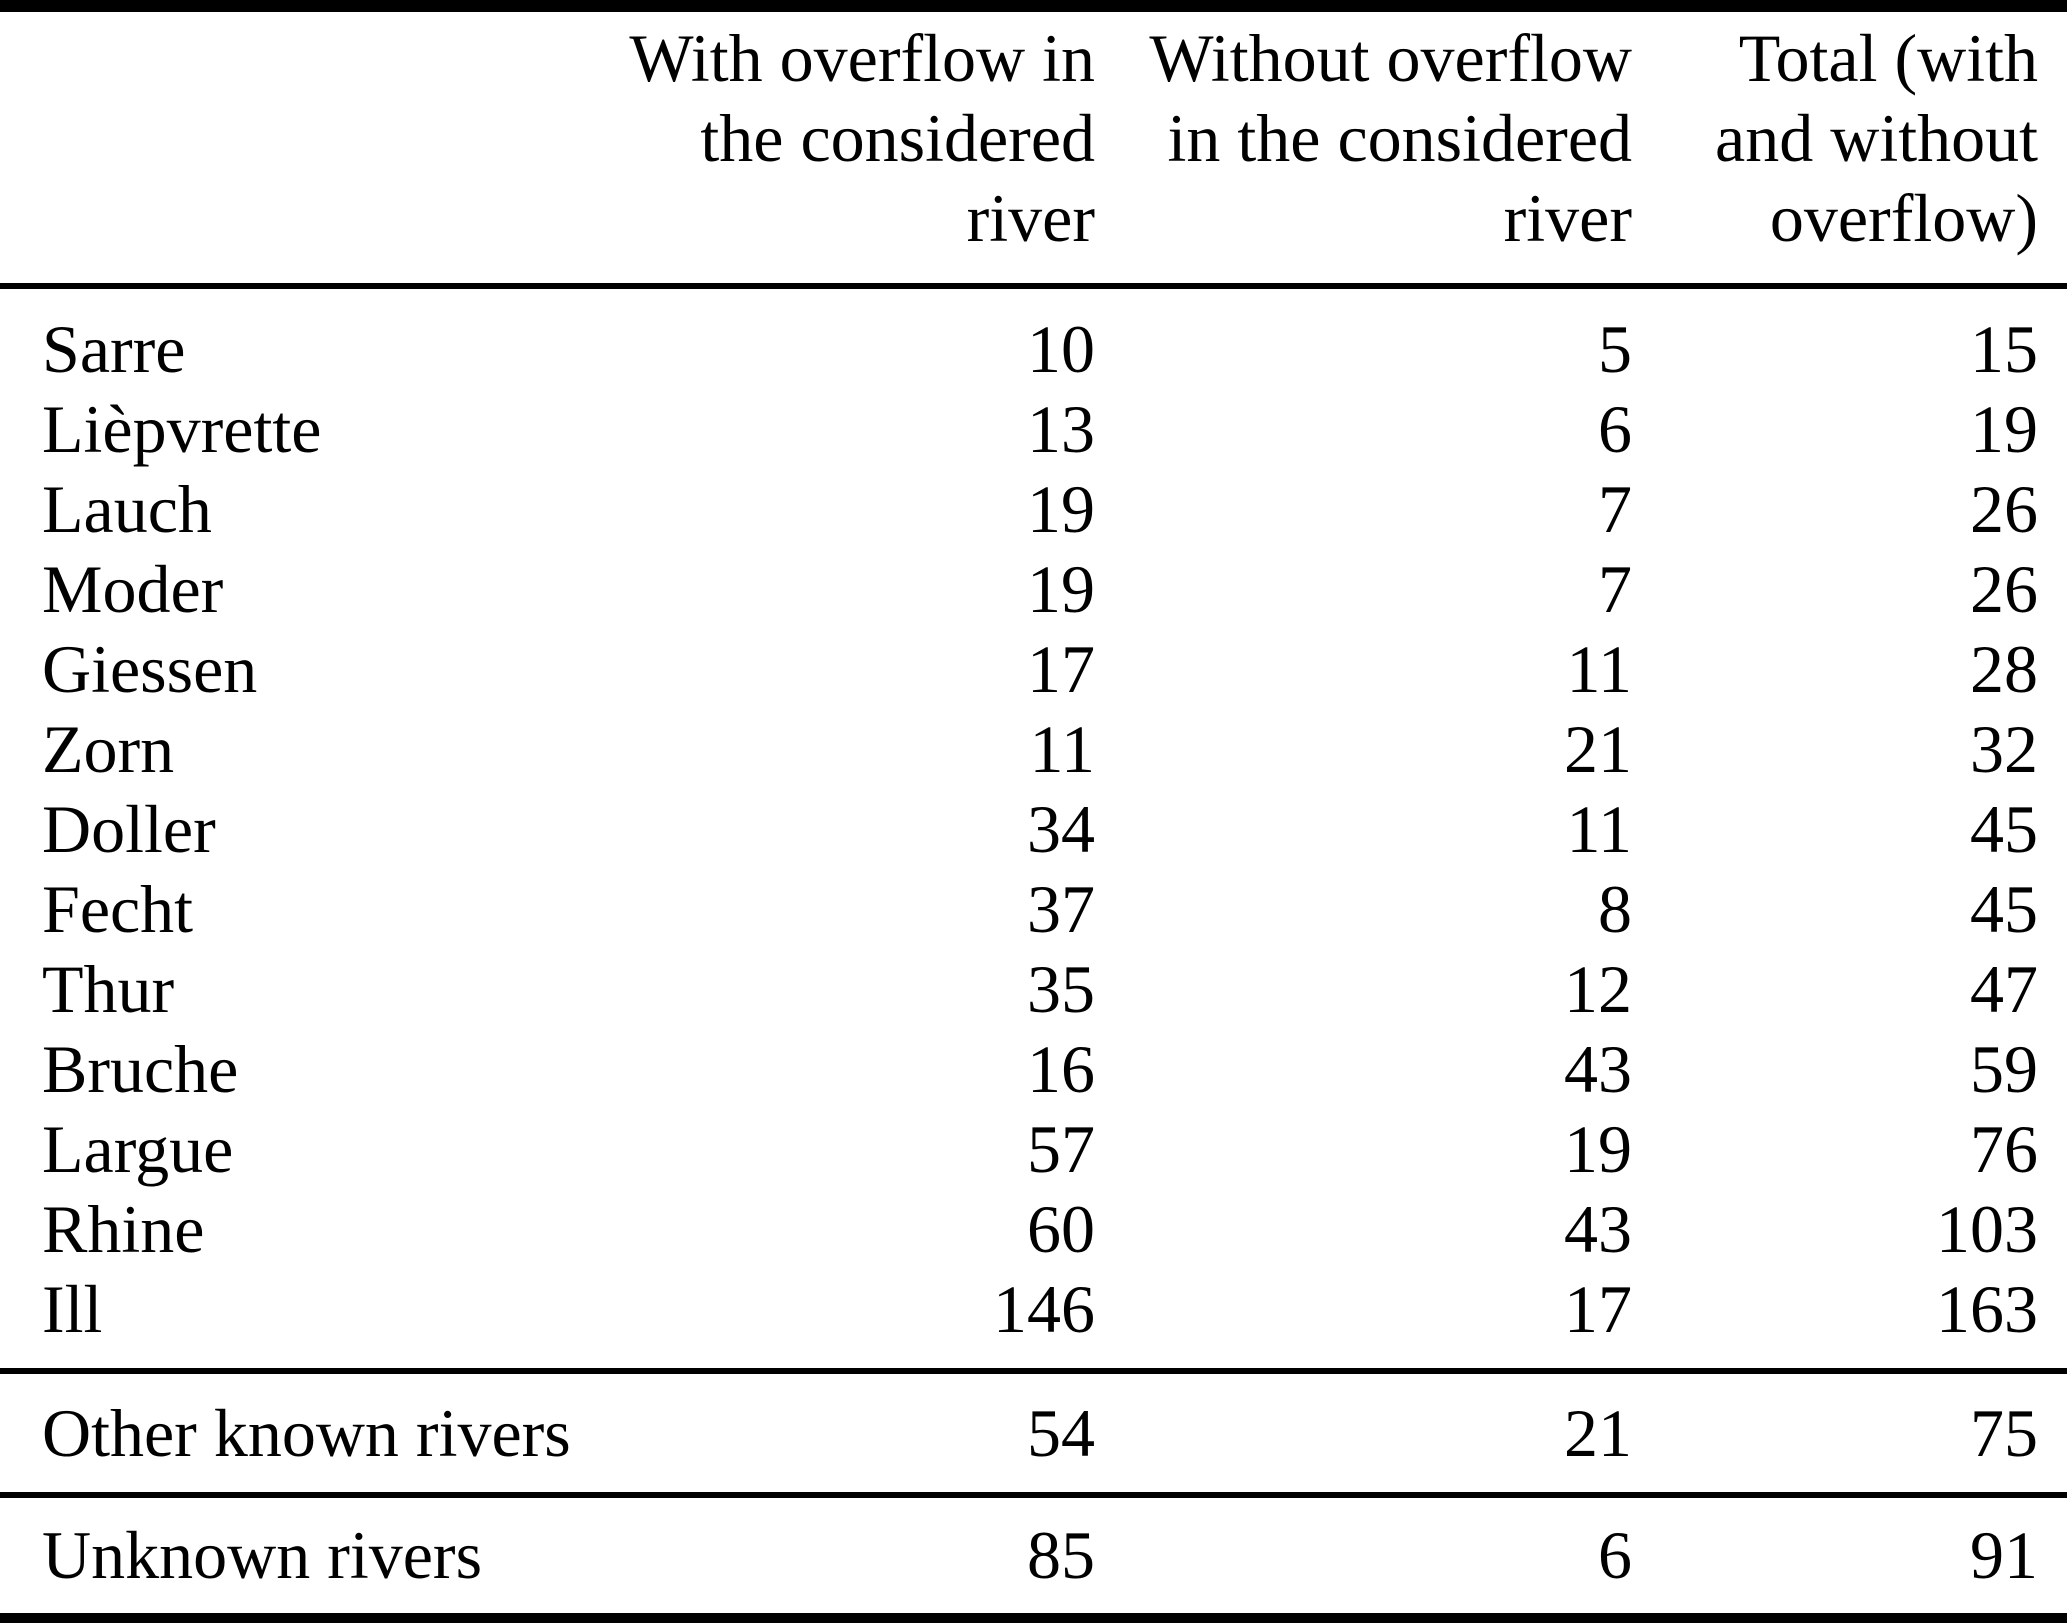 This screenshot has height=1623, width=2067. Describe the element at coordinates (1061, 429) in the screenshot. I see `with-overflow-value: 13` at that location.